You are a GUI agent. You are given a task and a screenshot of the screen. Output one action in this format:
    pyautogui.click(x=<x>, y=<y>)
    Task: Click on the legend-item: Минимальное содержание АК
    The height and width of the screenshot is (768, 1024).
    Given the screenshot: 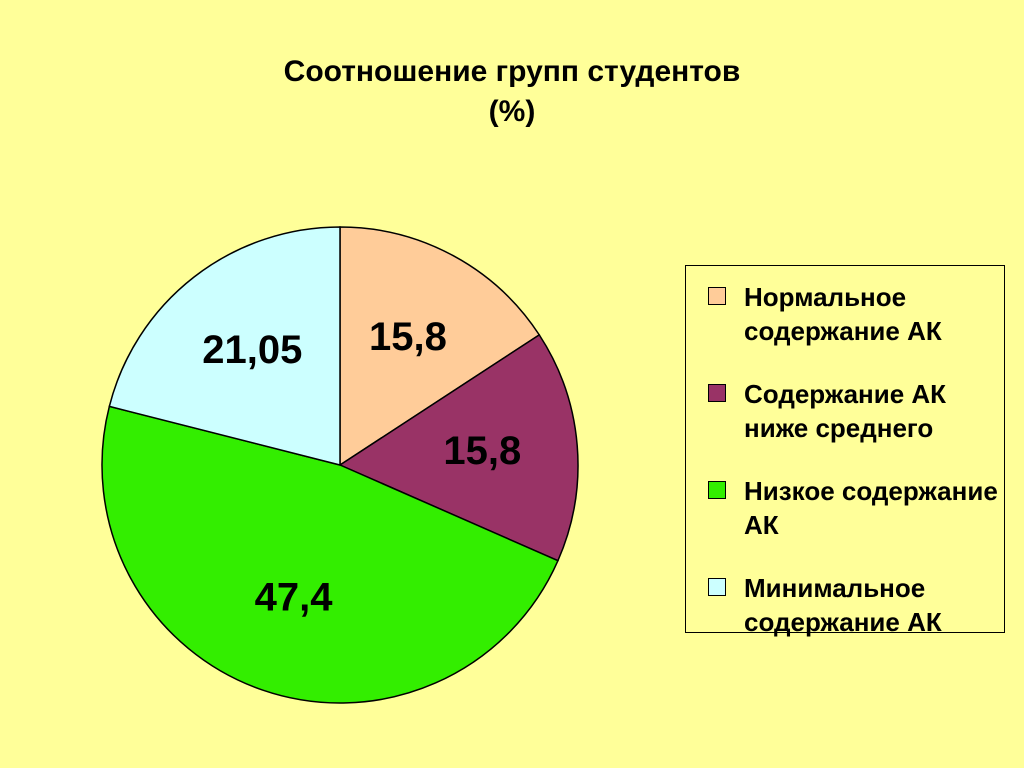 What is the action you would take?
    pyautogui.click(x=853, y=605)
    